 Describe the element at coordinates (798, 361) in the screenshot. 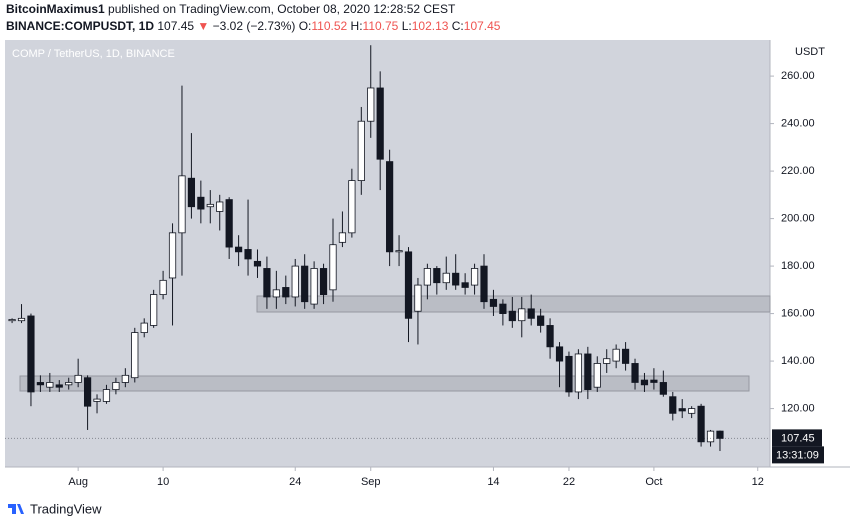

I see `y-tick-label: 140.00` at that location.